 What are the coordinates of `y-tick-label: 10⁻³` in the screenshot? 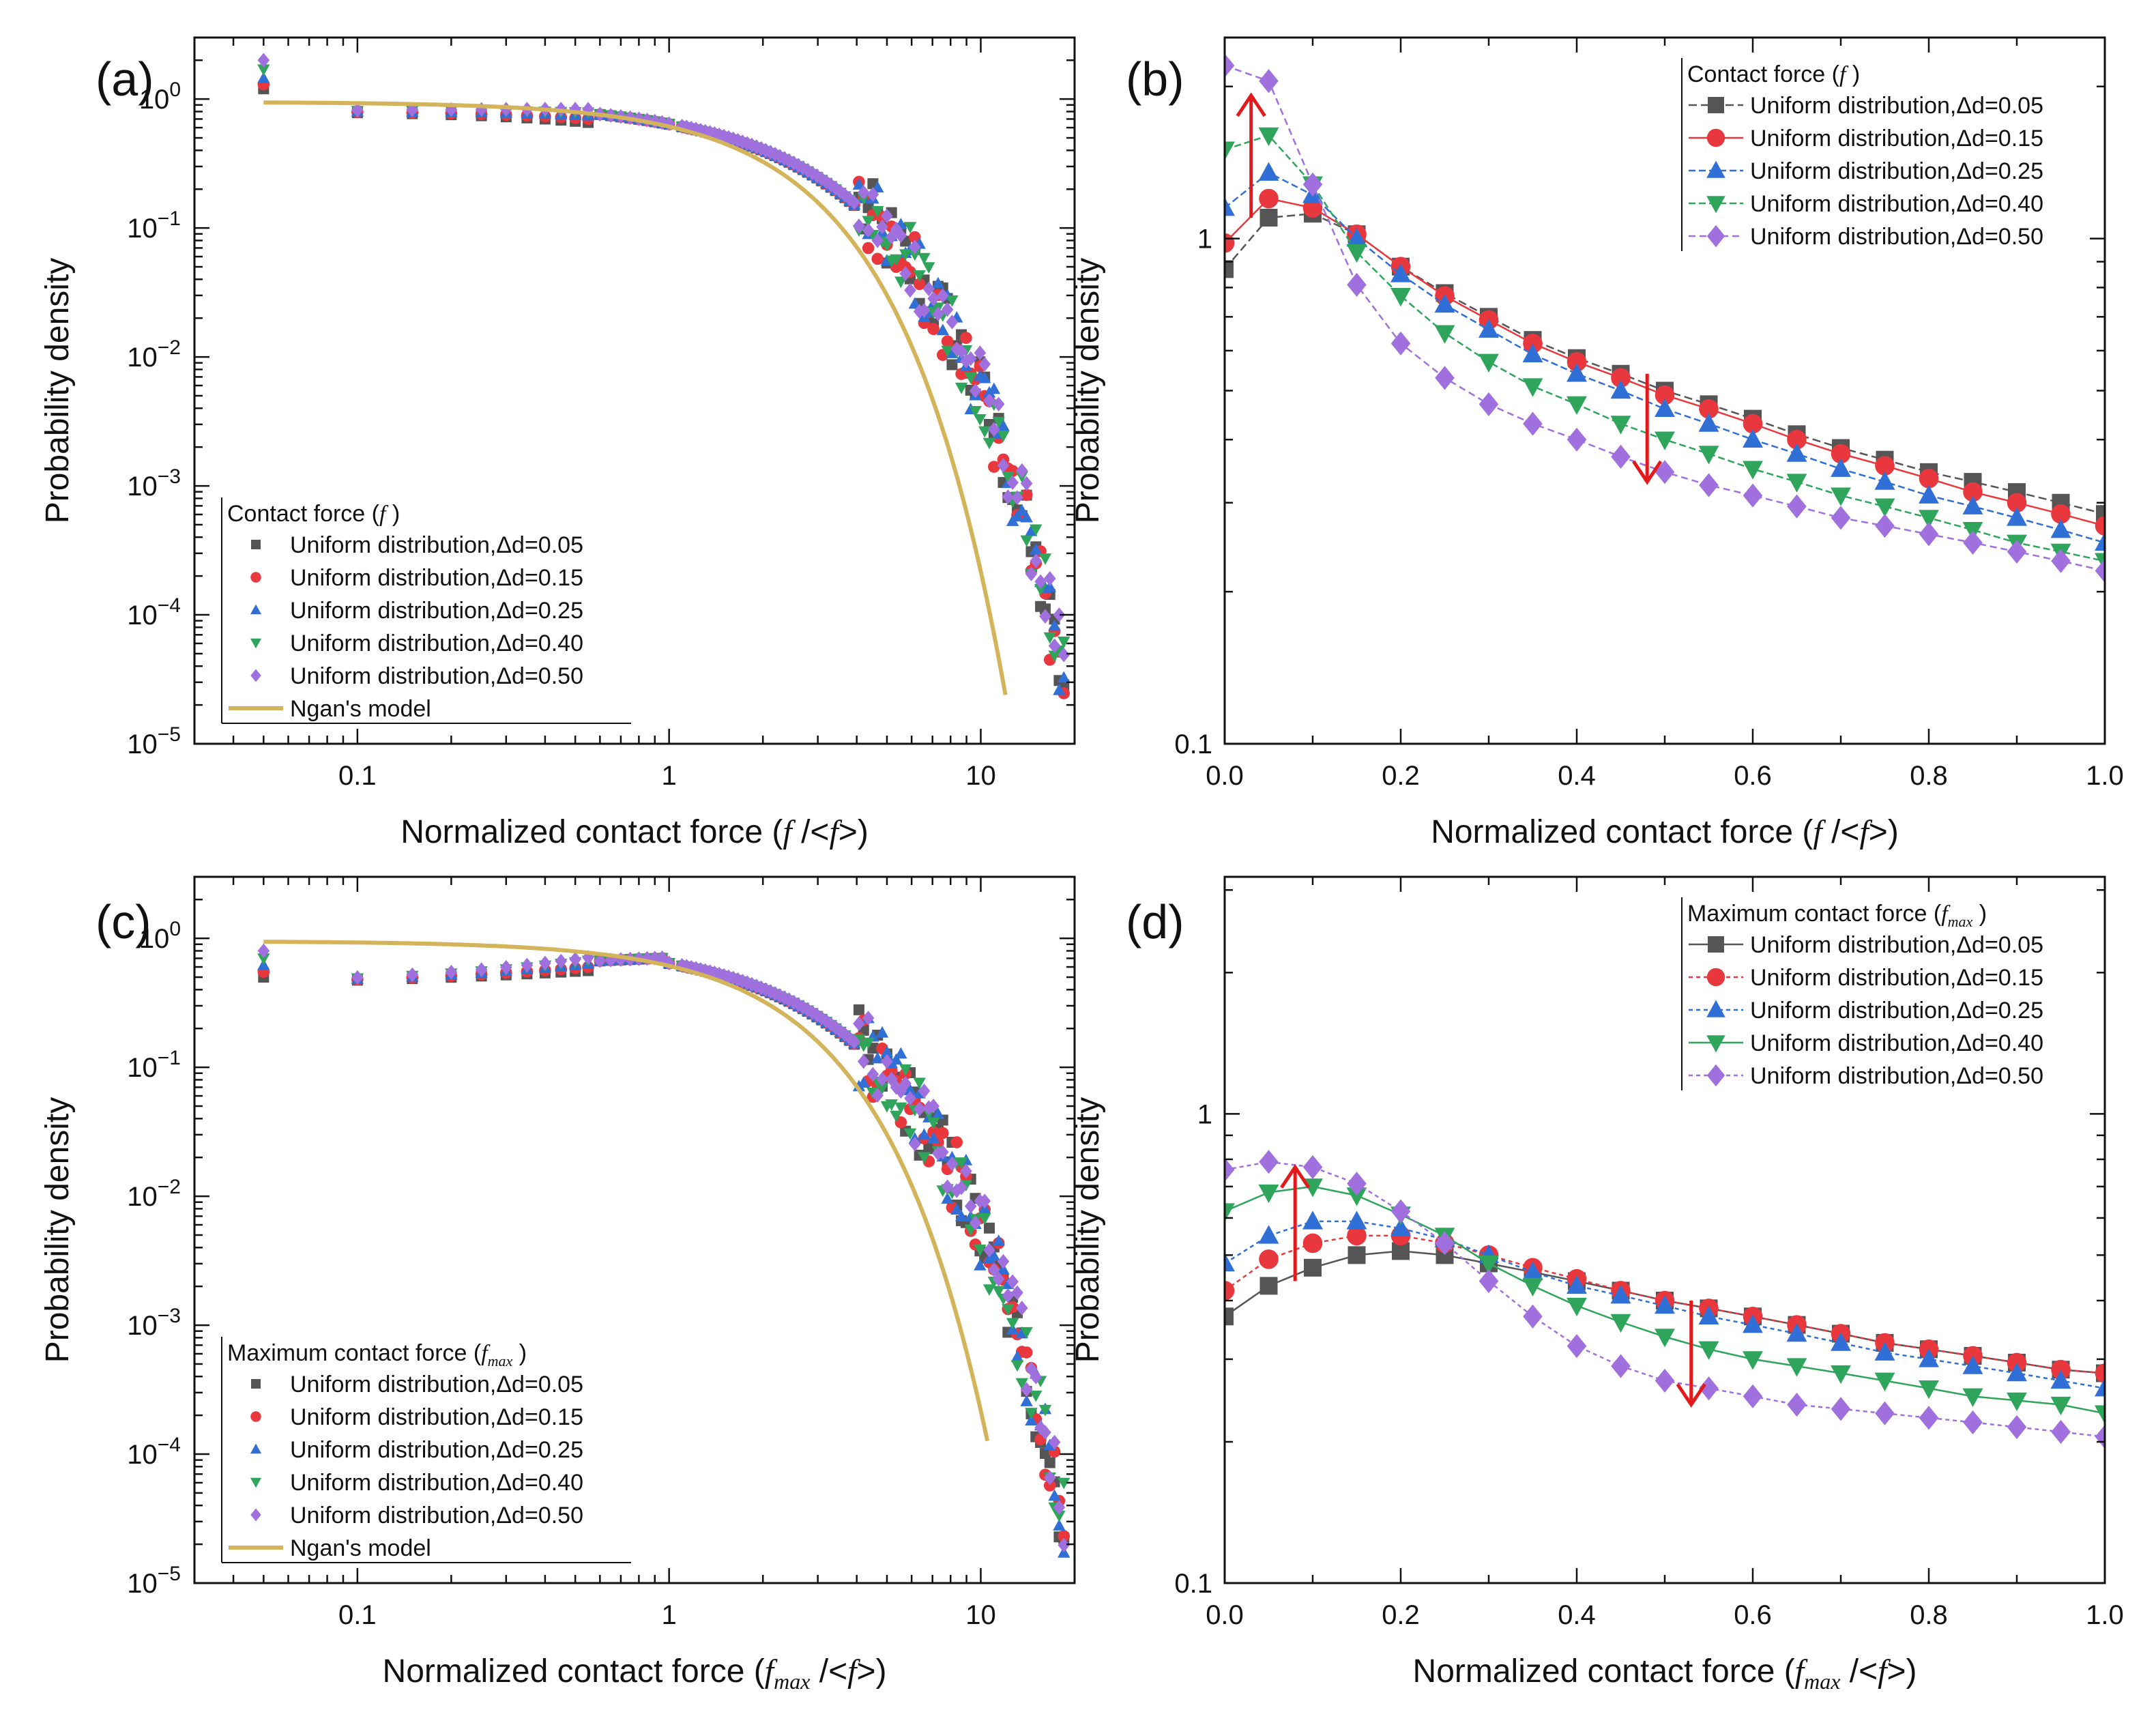 It's located at (154, 1323).